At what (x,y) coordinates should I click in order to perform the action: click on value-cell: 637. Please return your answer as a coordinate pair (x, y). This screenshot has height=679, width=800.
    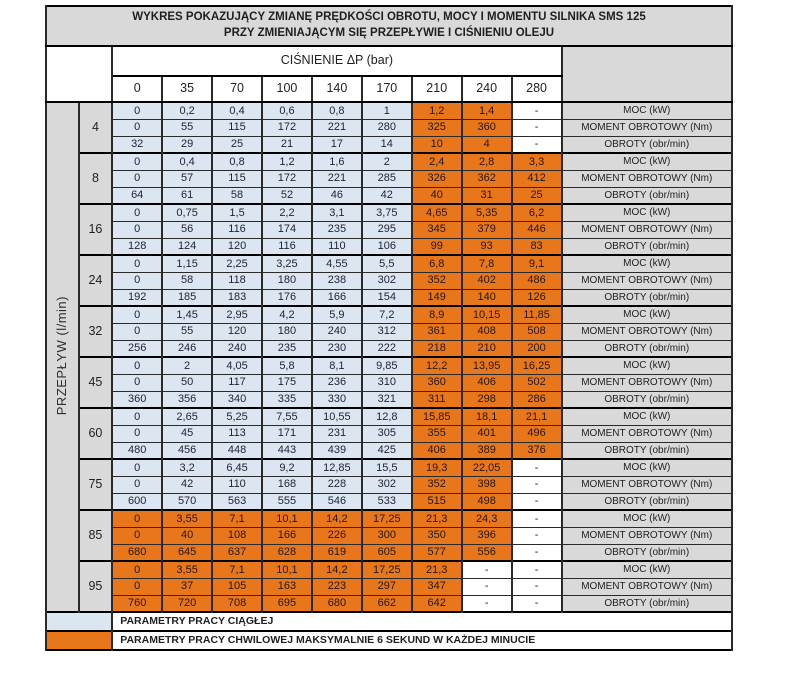
    Looking at the image, I should click on (237, 552).